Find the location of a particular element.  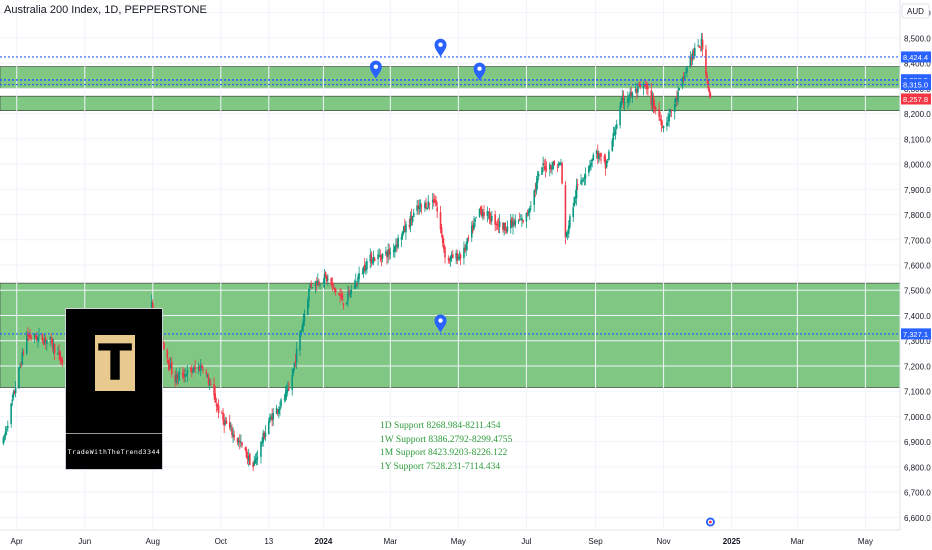

calendar-event-icon is located at coordinates (710, 522).